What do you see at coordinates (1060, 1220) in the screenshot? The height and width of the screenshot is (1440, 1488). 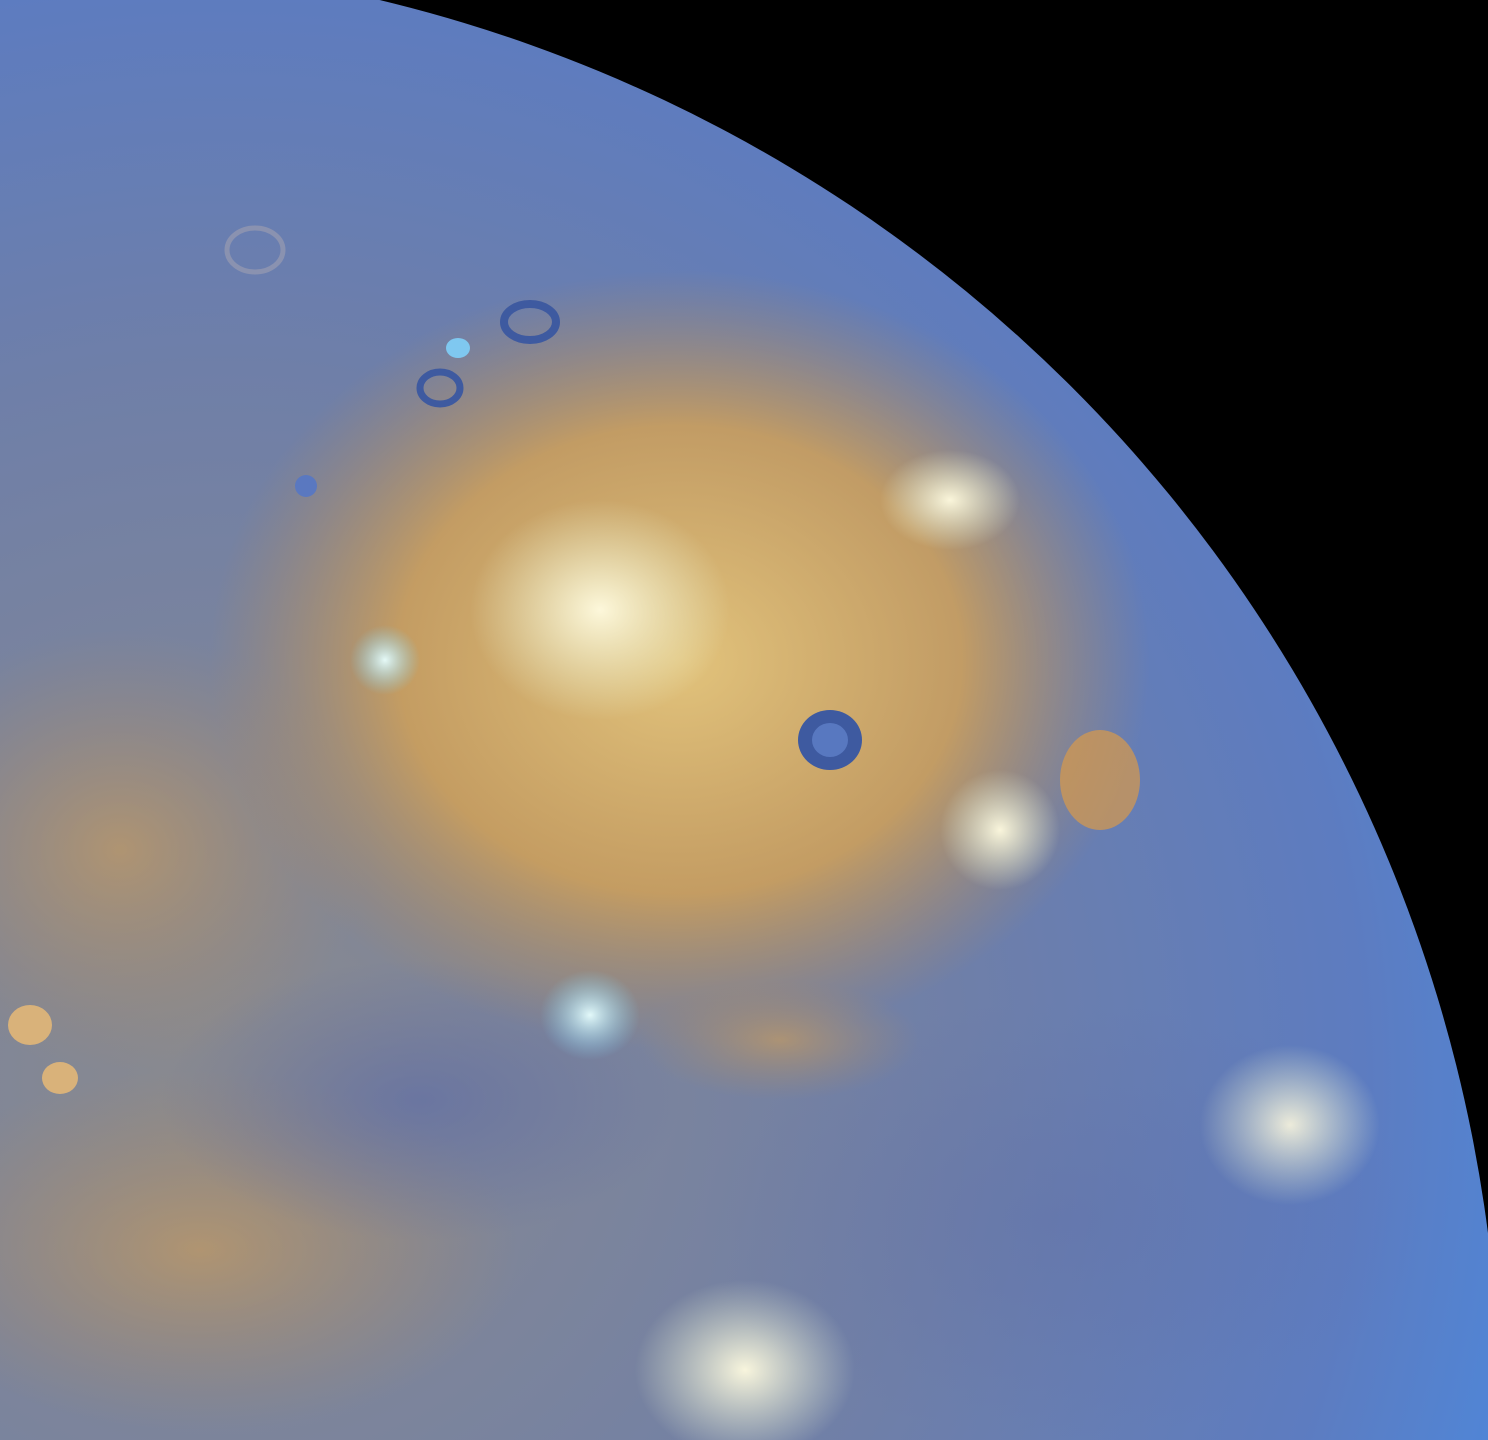 I see `surface-region` at bounding box center [1060, 1220].